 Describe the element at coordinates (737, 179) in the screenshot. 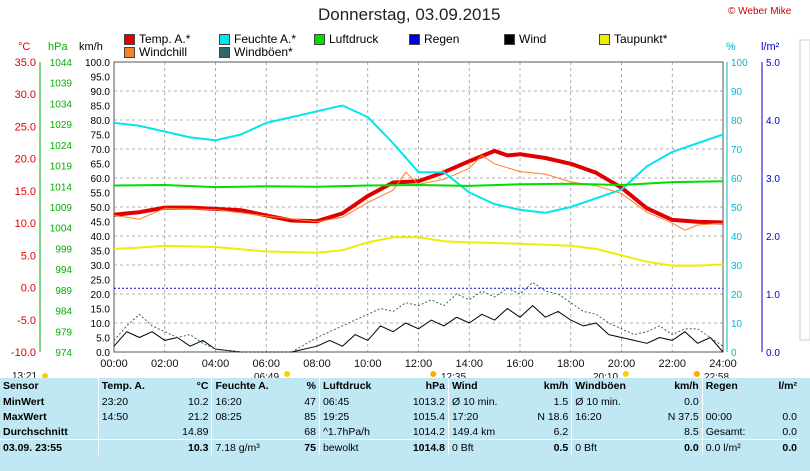

I see `tick-label-humidity: 60` at that location.